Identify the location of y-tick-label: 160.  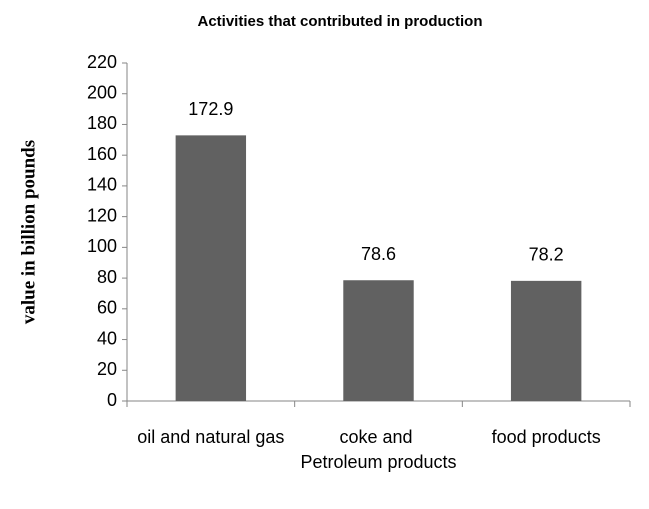
(102, 154).